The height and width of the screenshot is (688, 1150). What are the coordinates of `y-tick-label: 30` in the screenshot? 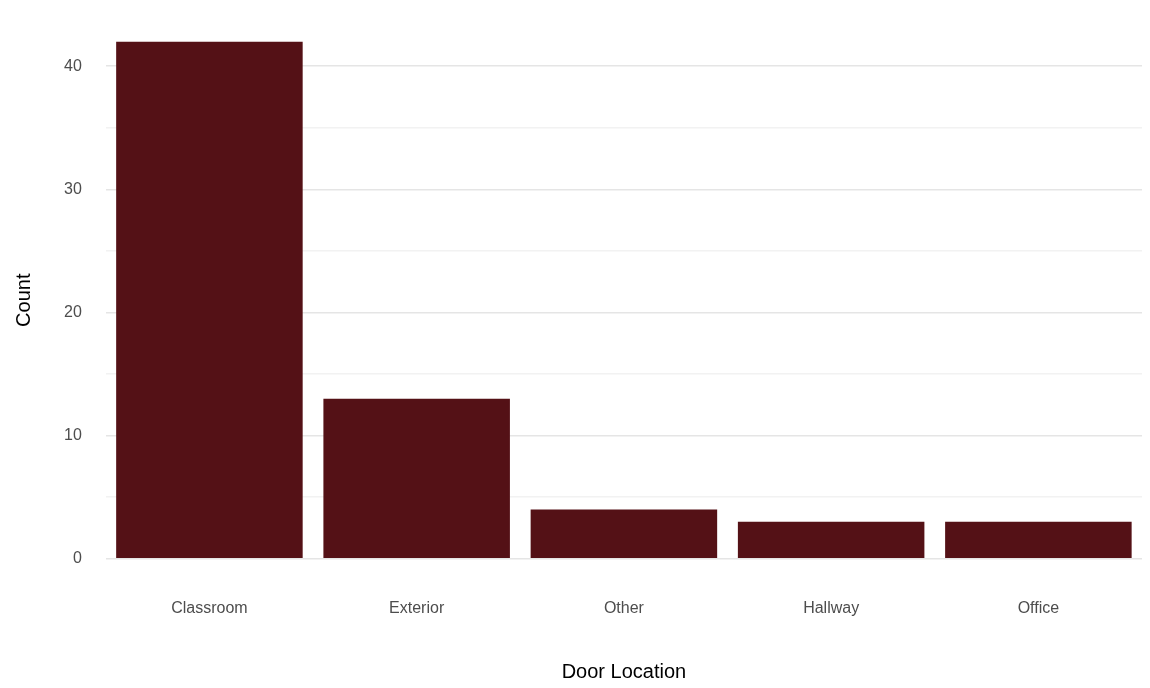 It's located at (73, 188).